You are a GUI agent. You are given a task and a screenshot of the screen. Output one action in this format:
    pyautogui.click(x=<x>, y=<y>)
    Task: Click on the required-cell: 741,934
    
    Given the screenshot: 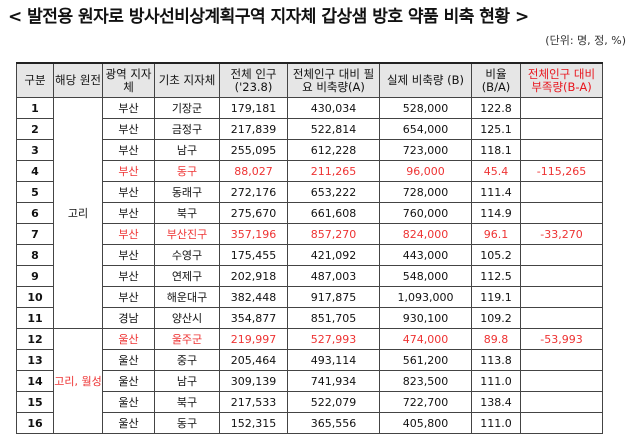 What is the action you would take?
    pyautogui.click(x=333, y=381)
    